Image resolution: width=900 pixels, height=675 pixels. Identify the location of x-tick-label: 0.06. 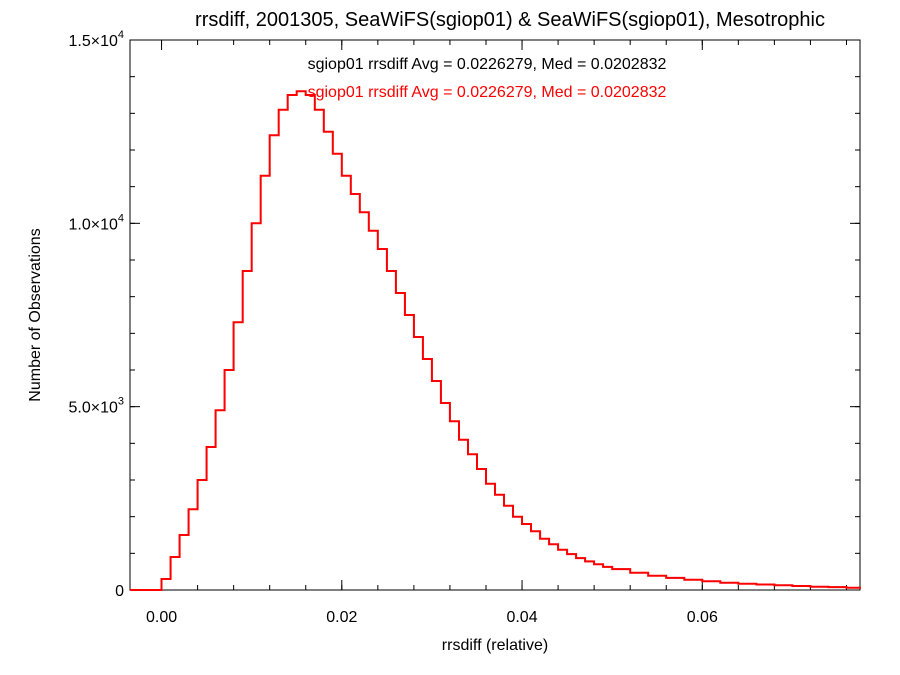
(702, 617).